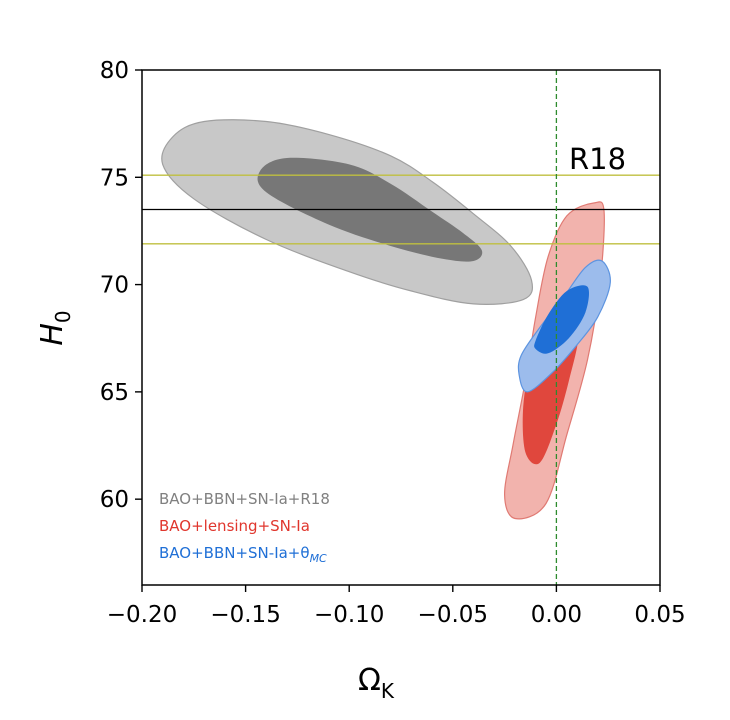  Describe the element at coordinates (114, 393) in the screenshot. I see `y-tick-label: 65` at that location.